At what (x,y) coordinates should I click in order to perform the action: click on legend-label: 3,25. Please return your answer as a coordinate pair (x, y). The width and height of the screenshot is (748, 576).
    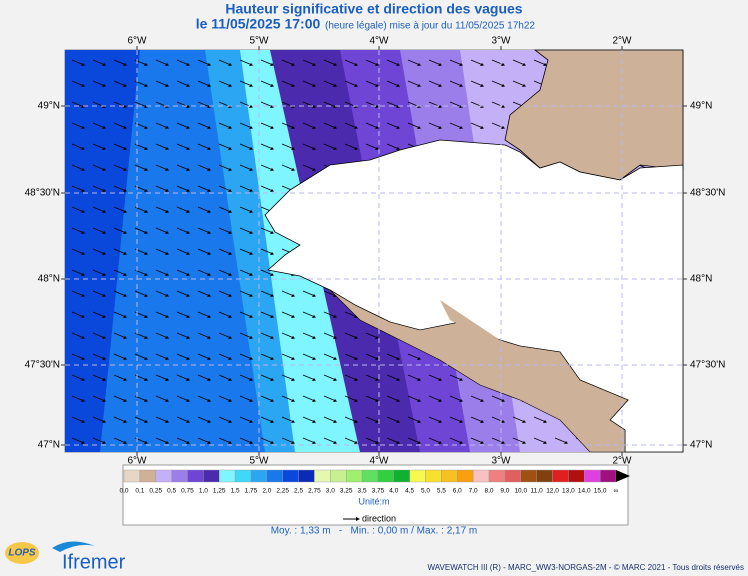
    Looking at the image, I should click on (346, 491).